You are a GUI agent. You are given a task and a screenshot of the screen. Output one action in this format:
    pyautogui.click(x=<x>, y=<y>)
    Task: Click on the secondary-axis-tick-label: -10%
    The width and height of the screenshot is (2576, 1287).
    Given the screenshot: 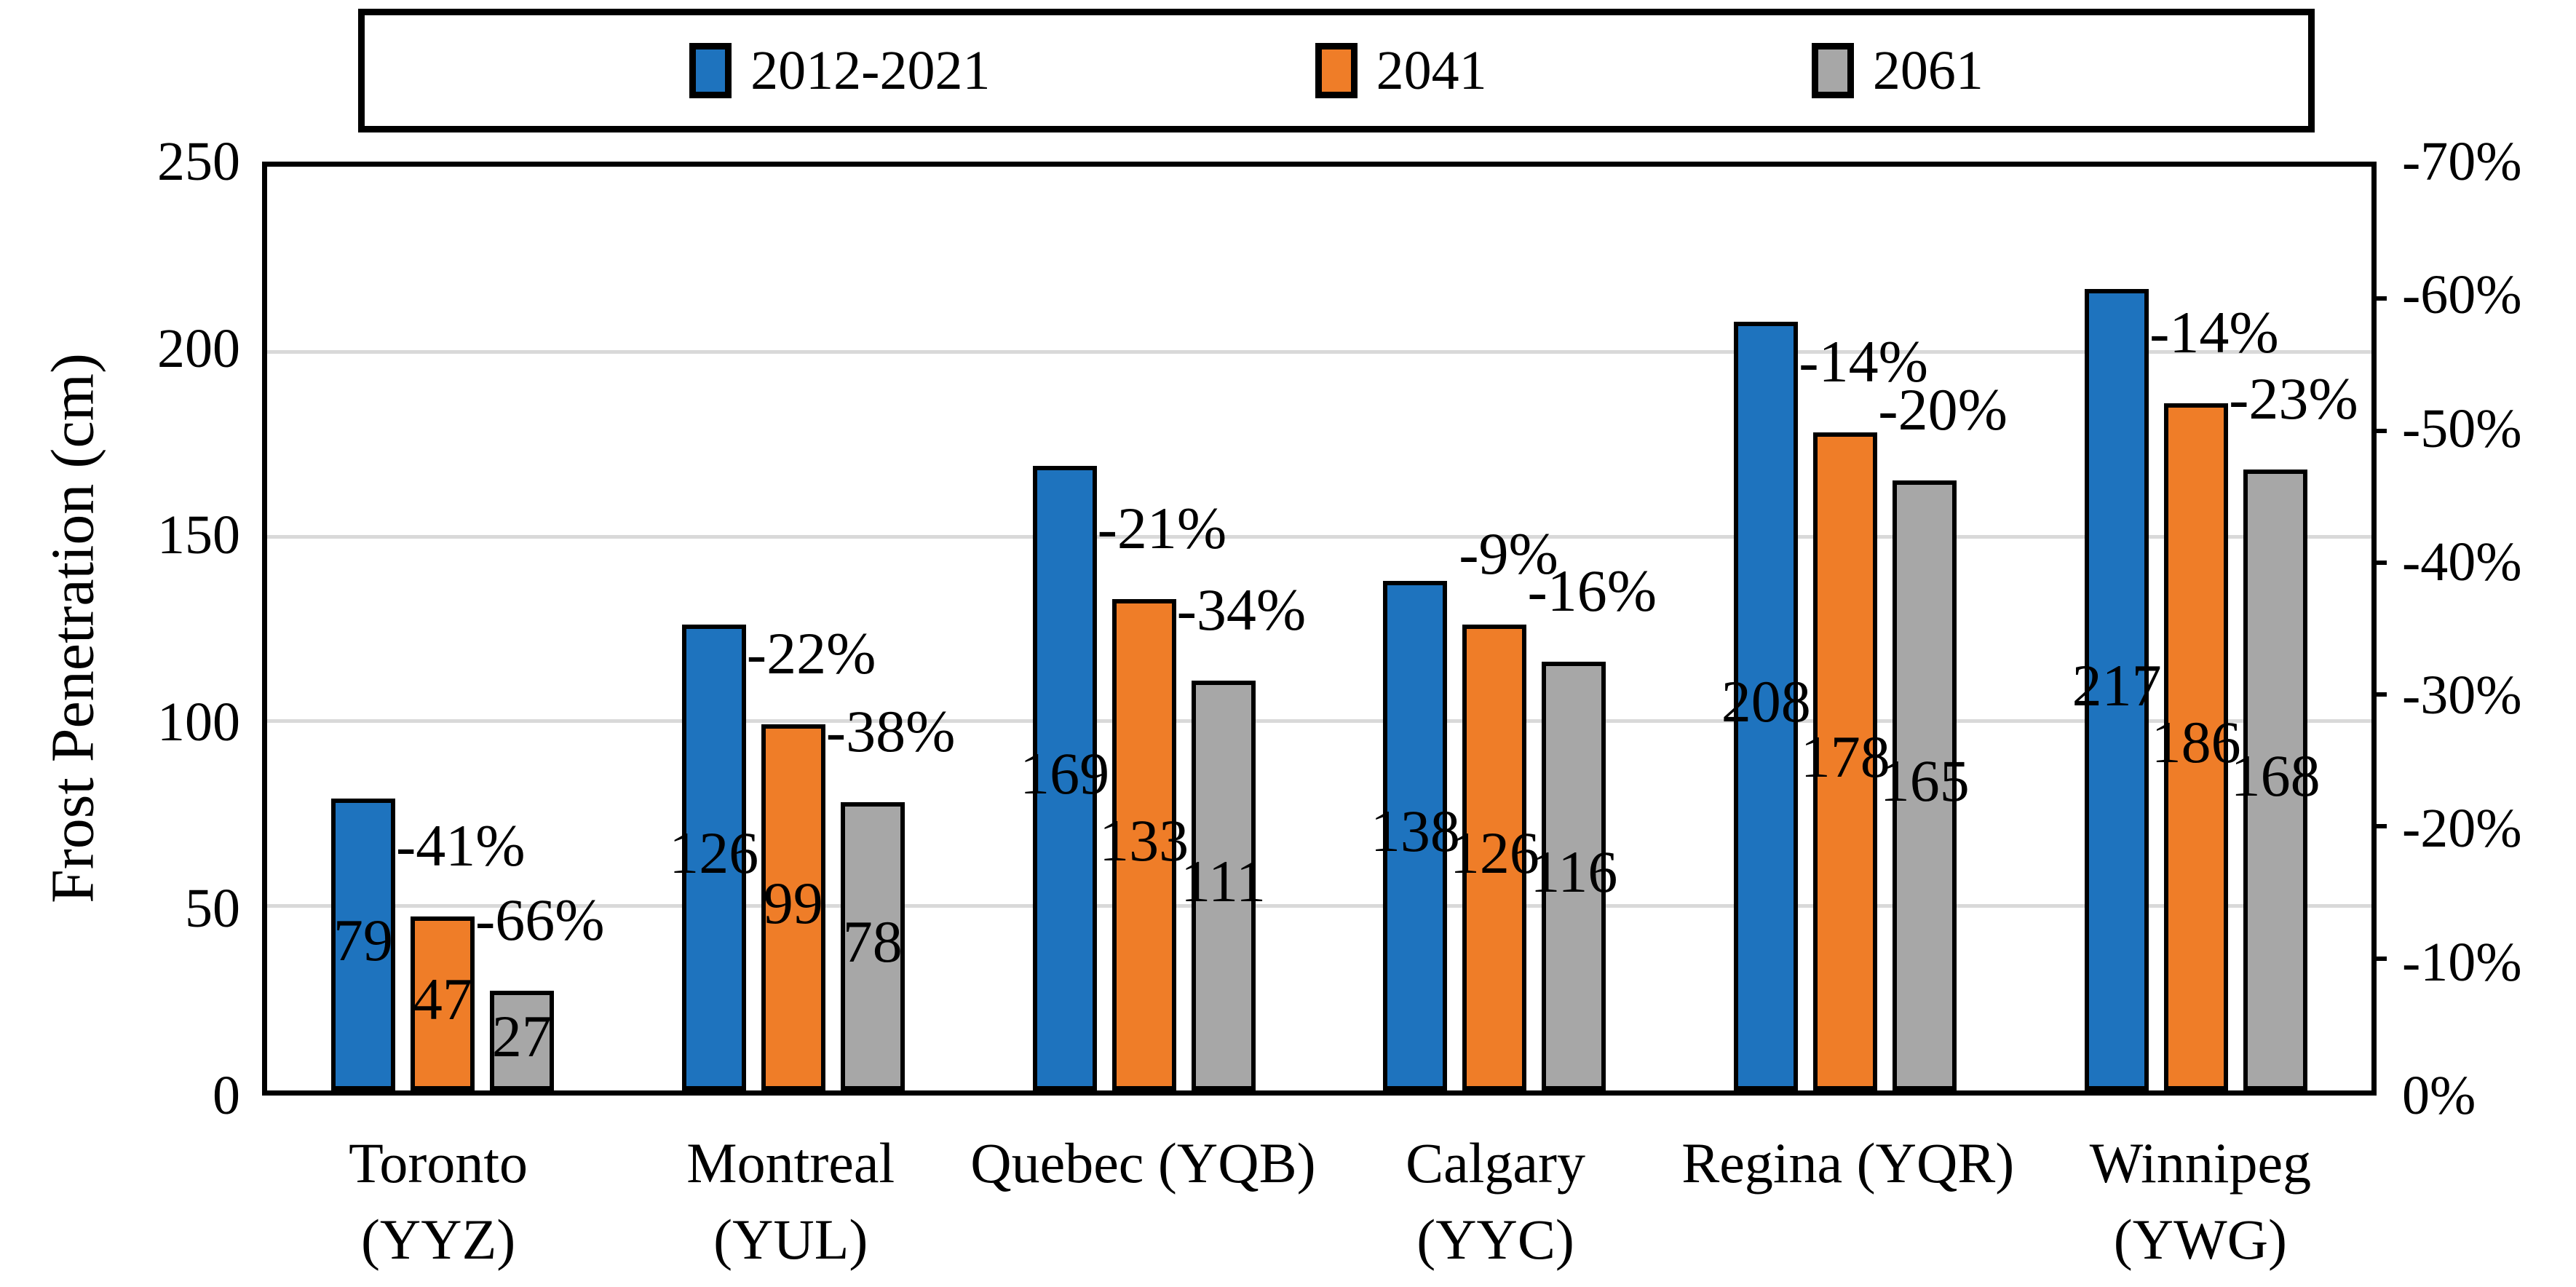 What is the action you would take?
    pyautogui.click(x=2462, y=962)
    